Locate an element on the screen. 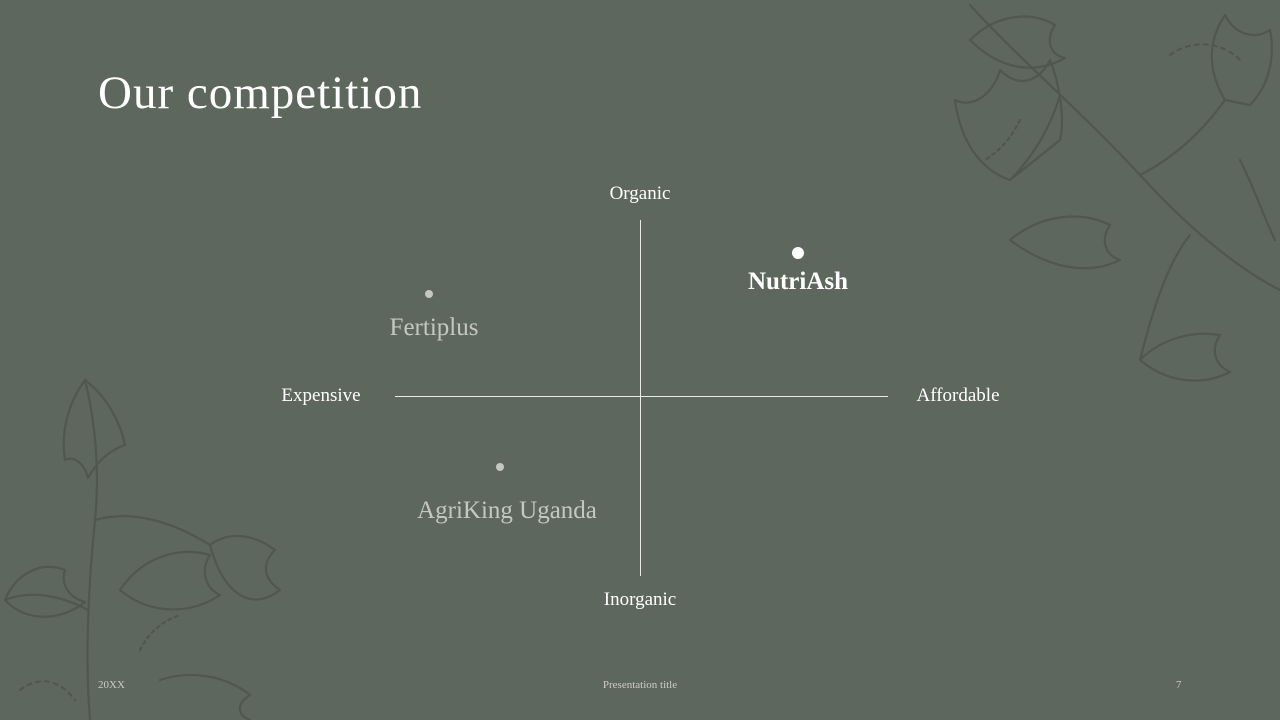  competitor-label-agriking-uganda: AgriKing Uganda is located at coordinates (507, 510).